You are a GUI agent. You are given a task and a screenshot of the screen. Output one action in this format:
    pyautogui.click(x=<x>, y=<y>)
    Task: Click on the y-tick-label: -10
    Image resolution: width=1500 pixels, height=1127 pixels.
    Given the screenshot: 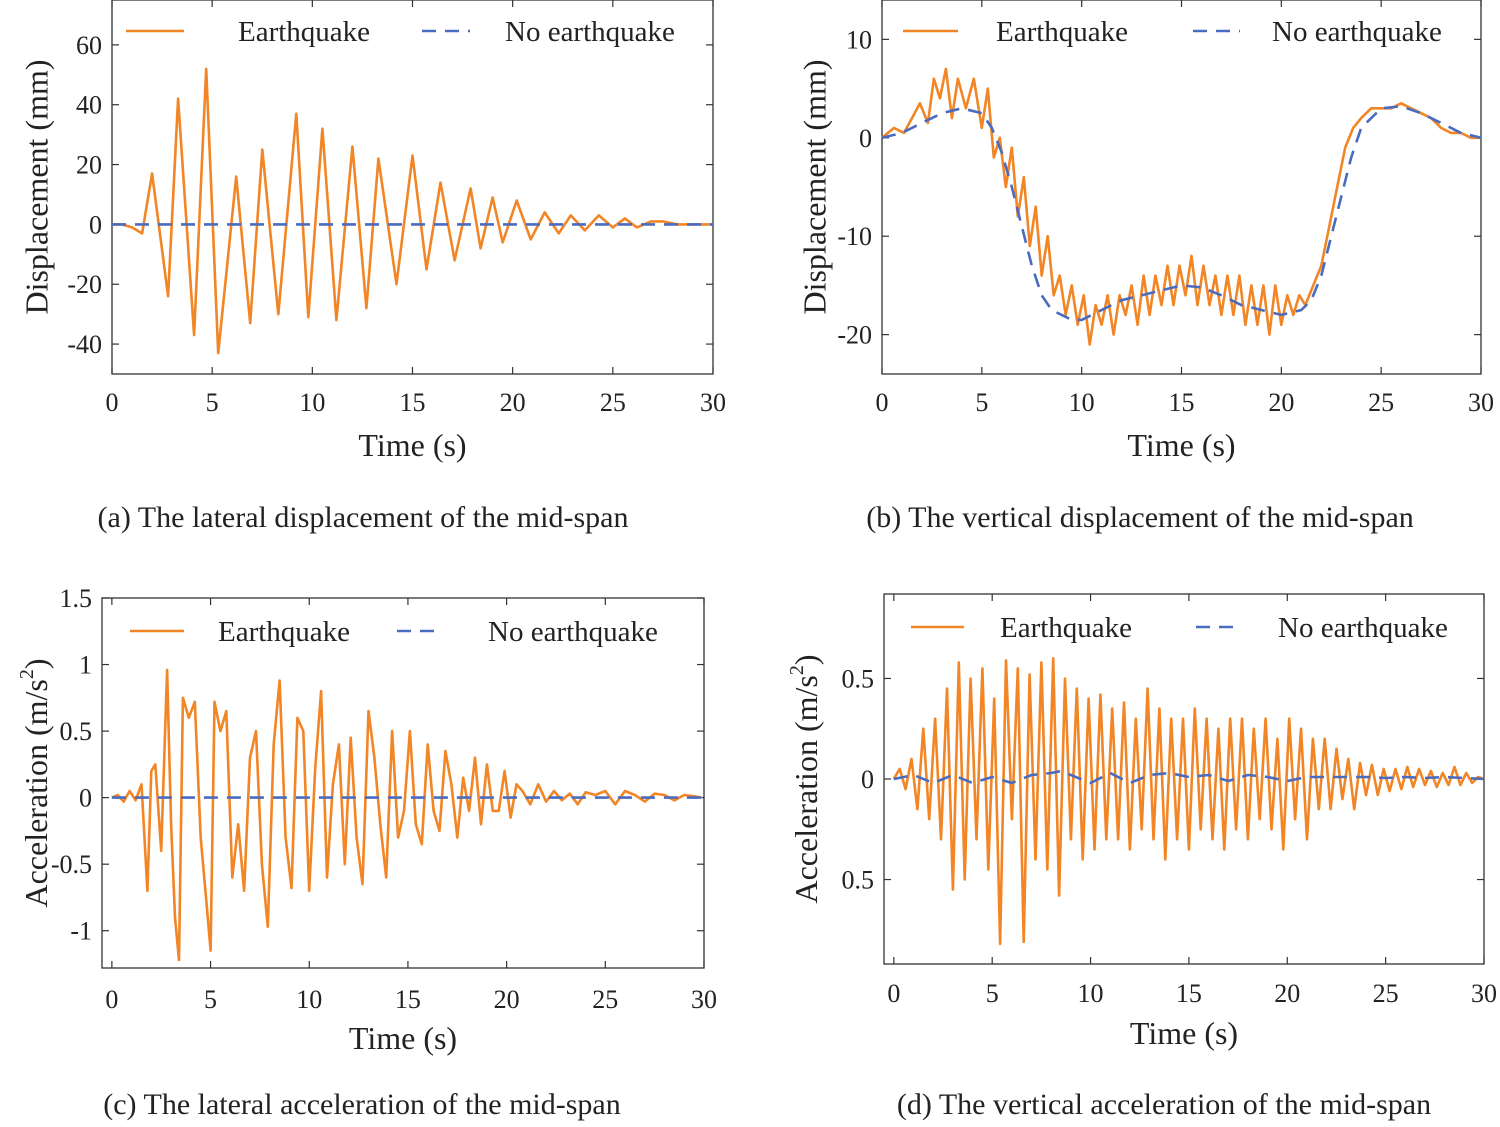 What is the action you would take?
    pyautogui.click(x=854, y=236)
    